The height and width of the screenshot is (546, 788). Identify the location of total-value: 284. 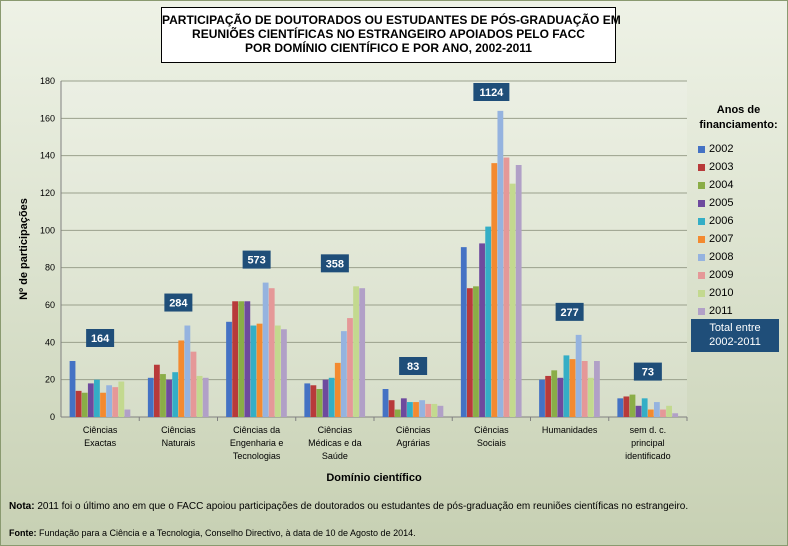
(178, 304).